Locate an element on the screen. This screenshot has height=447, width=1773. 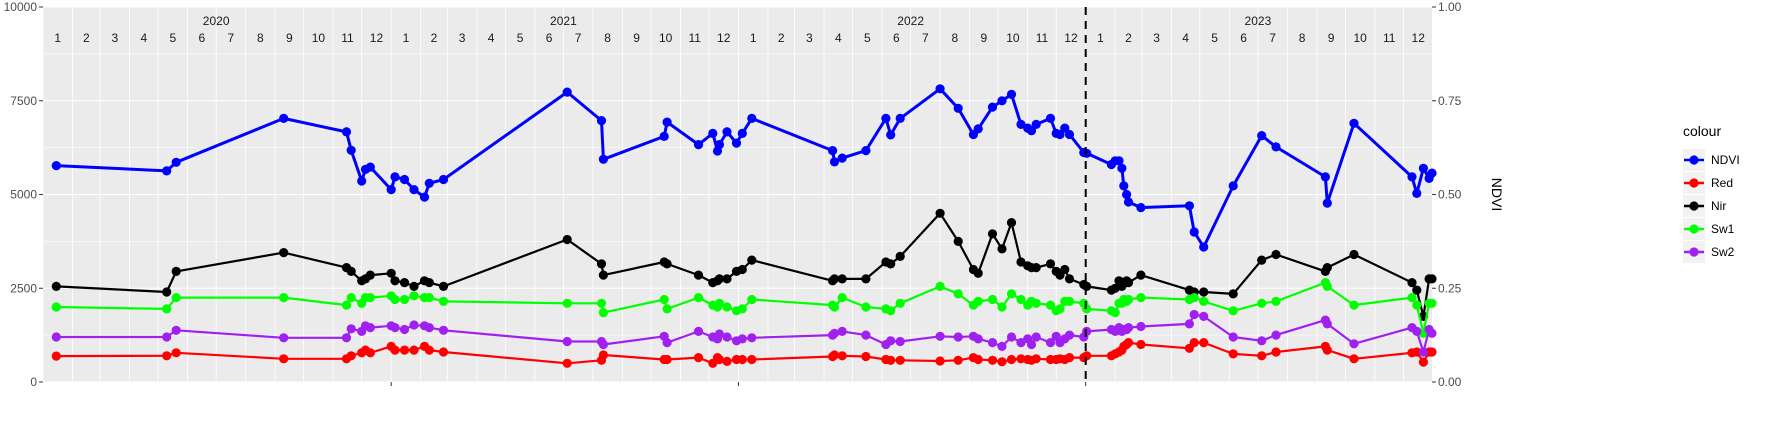
month-label: 3 is located at coordinates (114, 38).